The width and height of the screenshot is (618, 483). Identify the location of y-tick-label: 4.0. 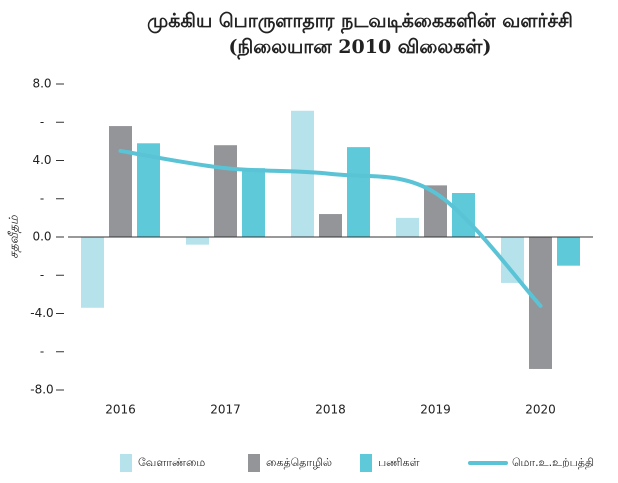
(41, 160).